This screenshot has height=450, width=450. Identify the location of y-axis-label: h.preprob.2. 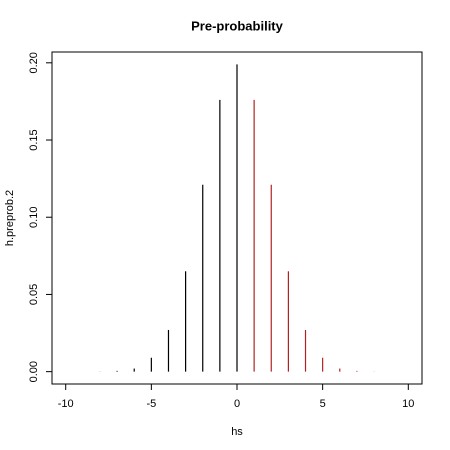
(10, 218).